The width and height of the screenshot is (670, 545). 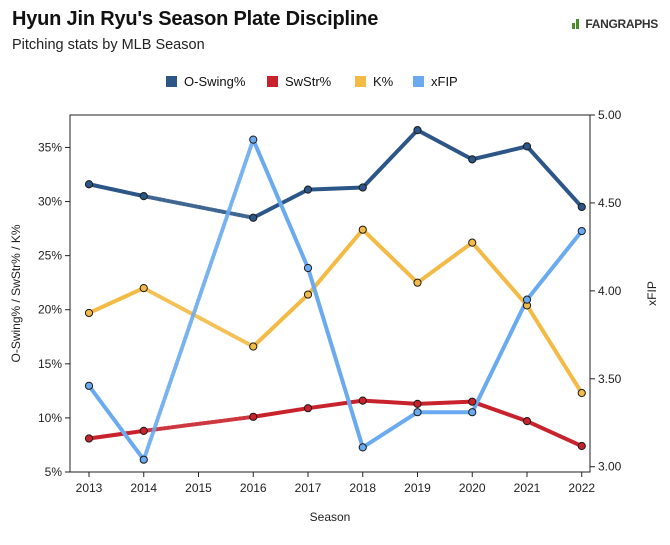 I want to click on y-left-tick-label: 5%, so click(x=54, y=472).